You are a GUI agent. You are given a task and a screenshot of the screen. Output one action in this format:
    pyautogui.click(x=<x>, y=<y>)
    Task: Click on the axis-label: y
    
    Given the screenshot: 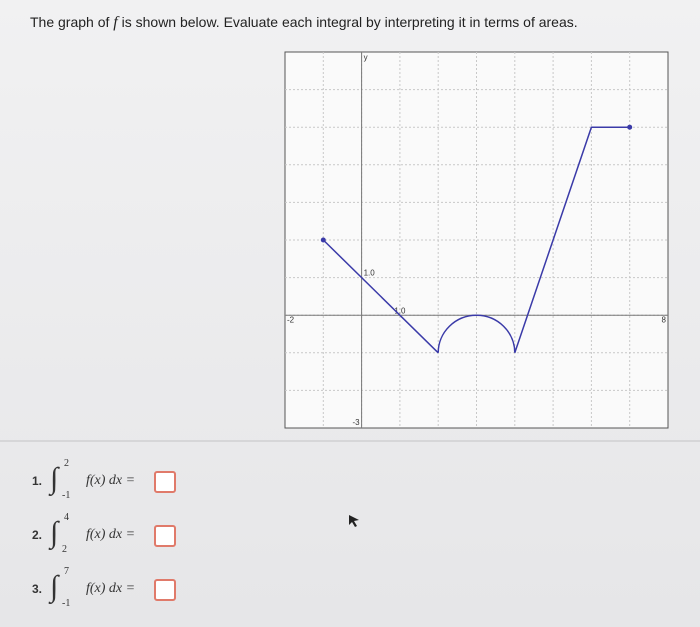 What is the action you would take?
    pyautogui.click(x=366, y=57)
    